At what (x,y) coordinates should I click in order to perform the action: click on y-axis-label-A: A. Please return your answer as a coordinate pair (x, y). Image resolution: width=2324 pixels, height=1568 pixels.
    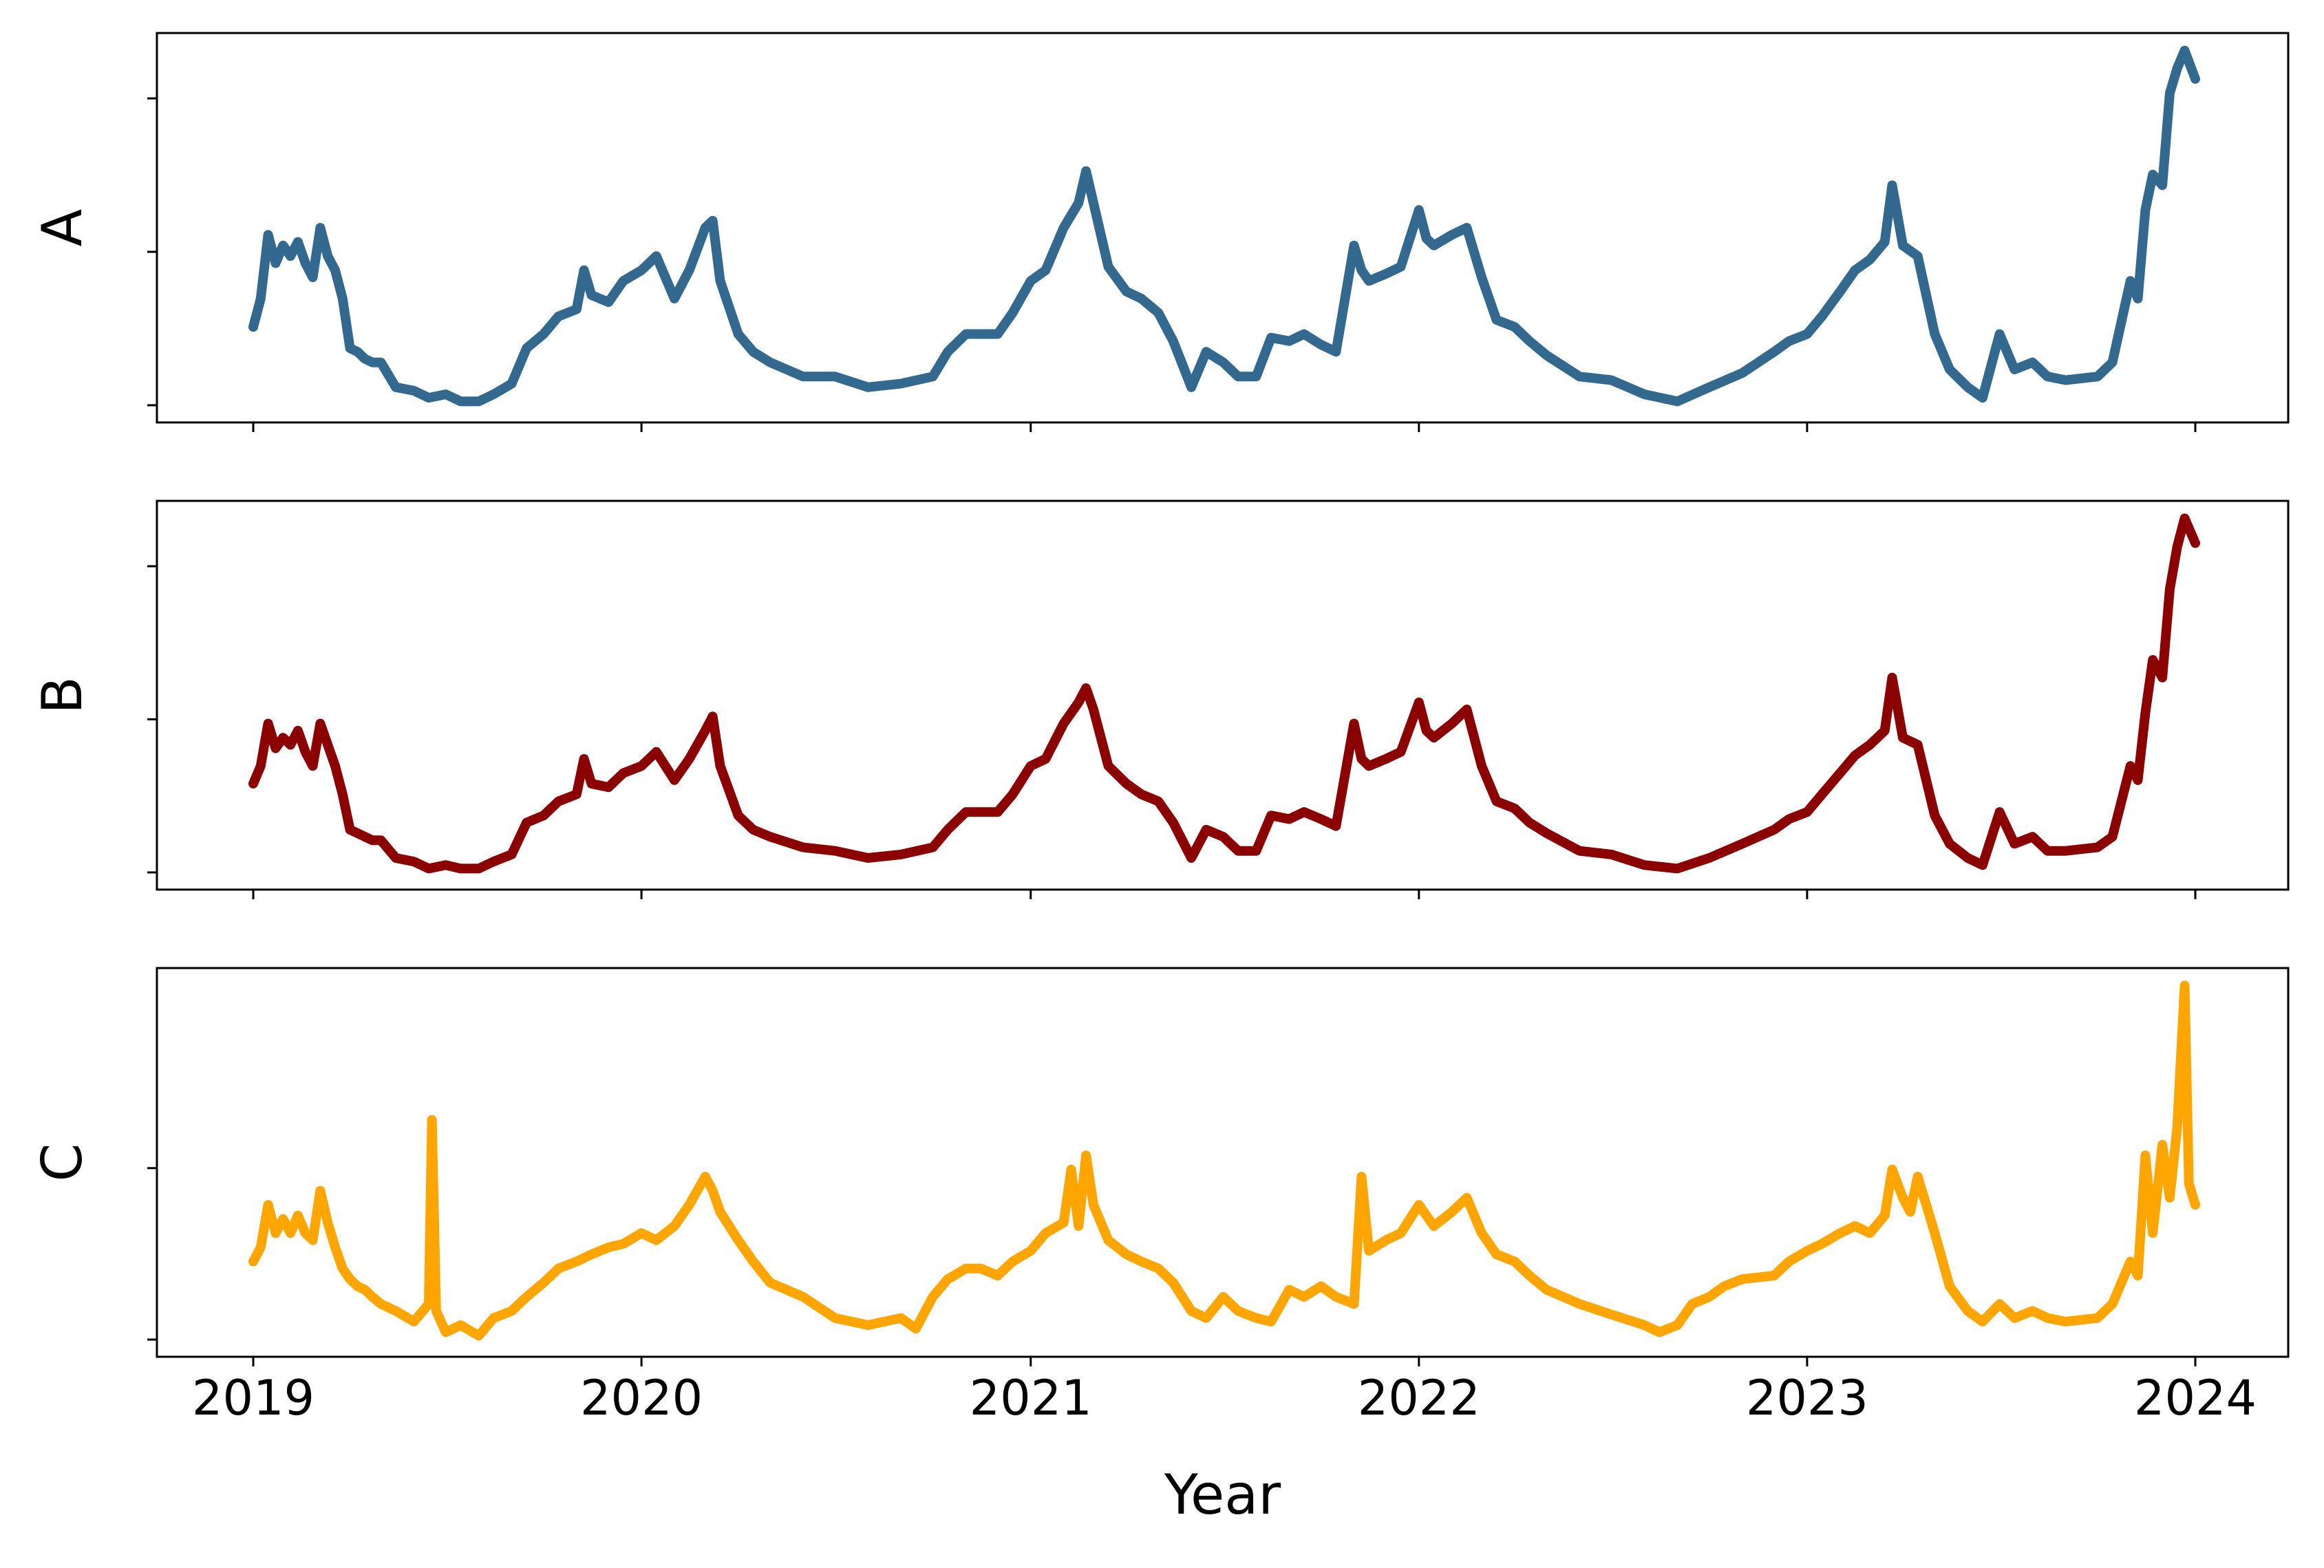
    Looking at the image, I should click on (62, 227).